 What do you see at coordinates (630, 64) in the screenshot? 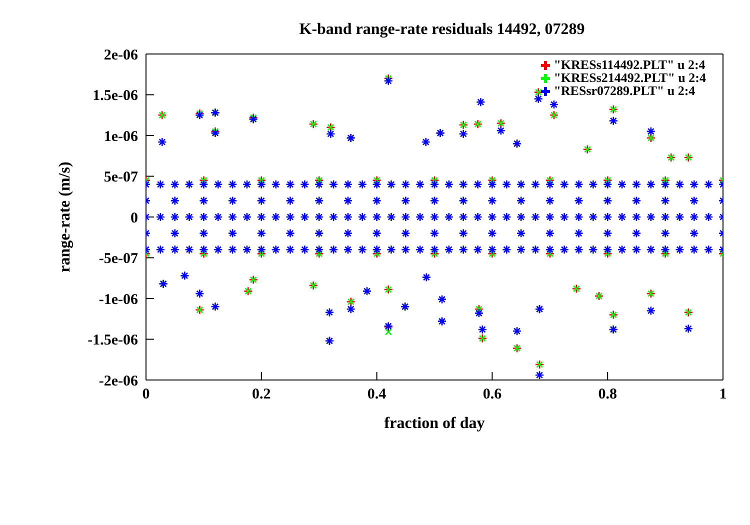
I see `legend-label: "KRESs114492.PLT" u 2:4` at bounding box center [630, 64].